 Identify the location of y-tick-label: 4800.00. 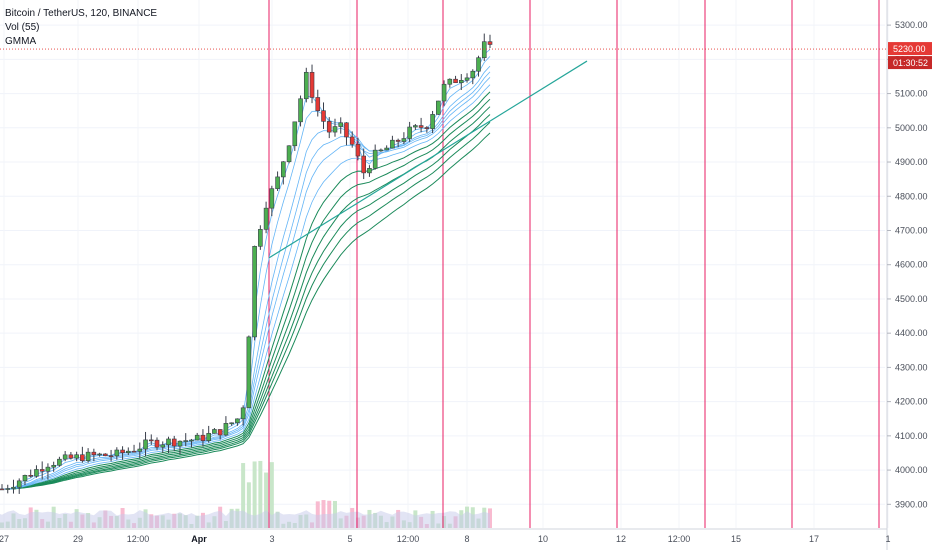
(911, 196).